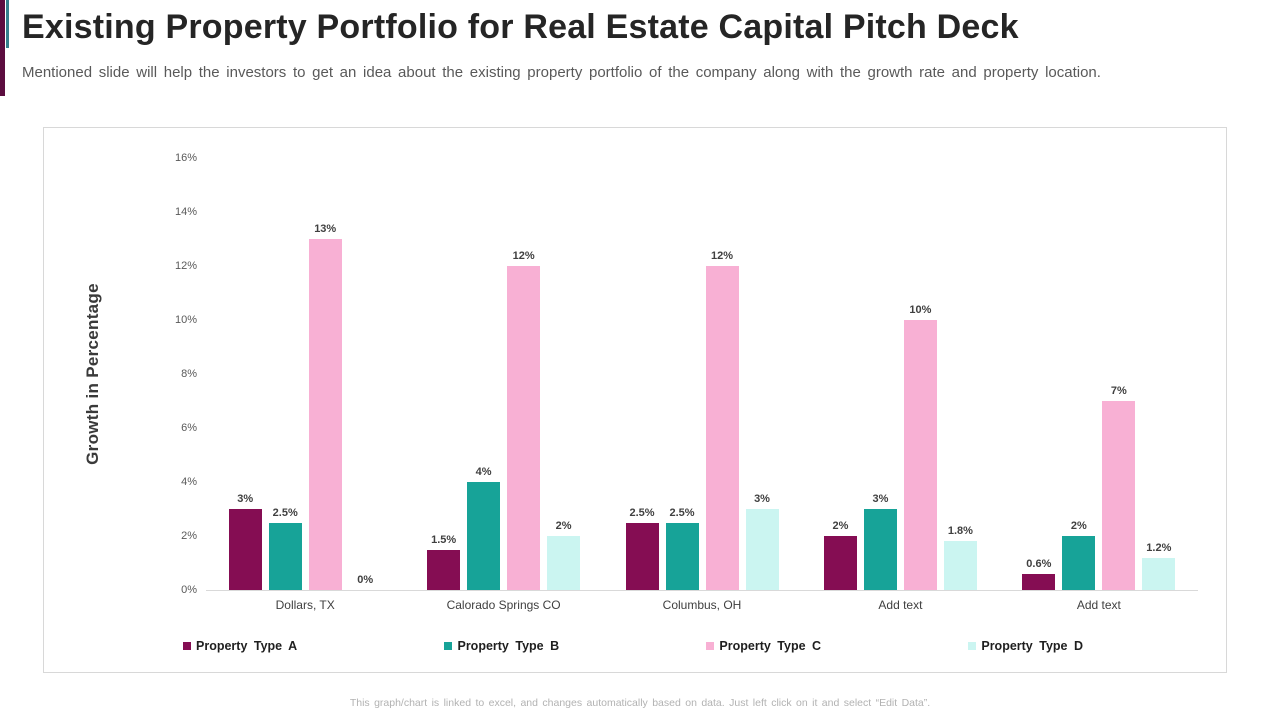  What do you see at coordinates (840, 555) in the screenshot?
I see `bar-series-a-cat-4: 2%` at bounding box center [840, 555].